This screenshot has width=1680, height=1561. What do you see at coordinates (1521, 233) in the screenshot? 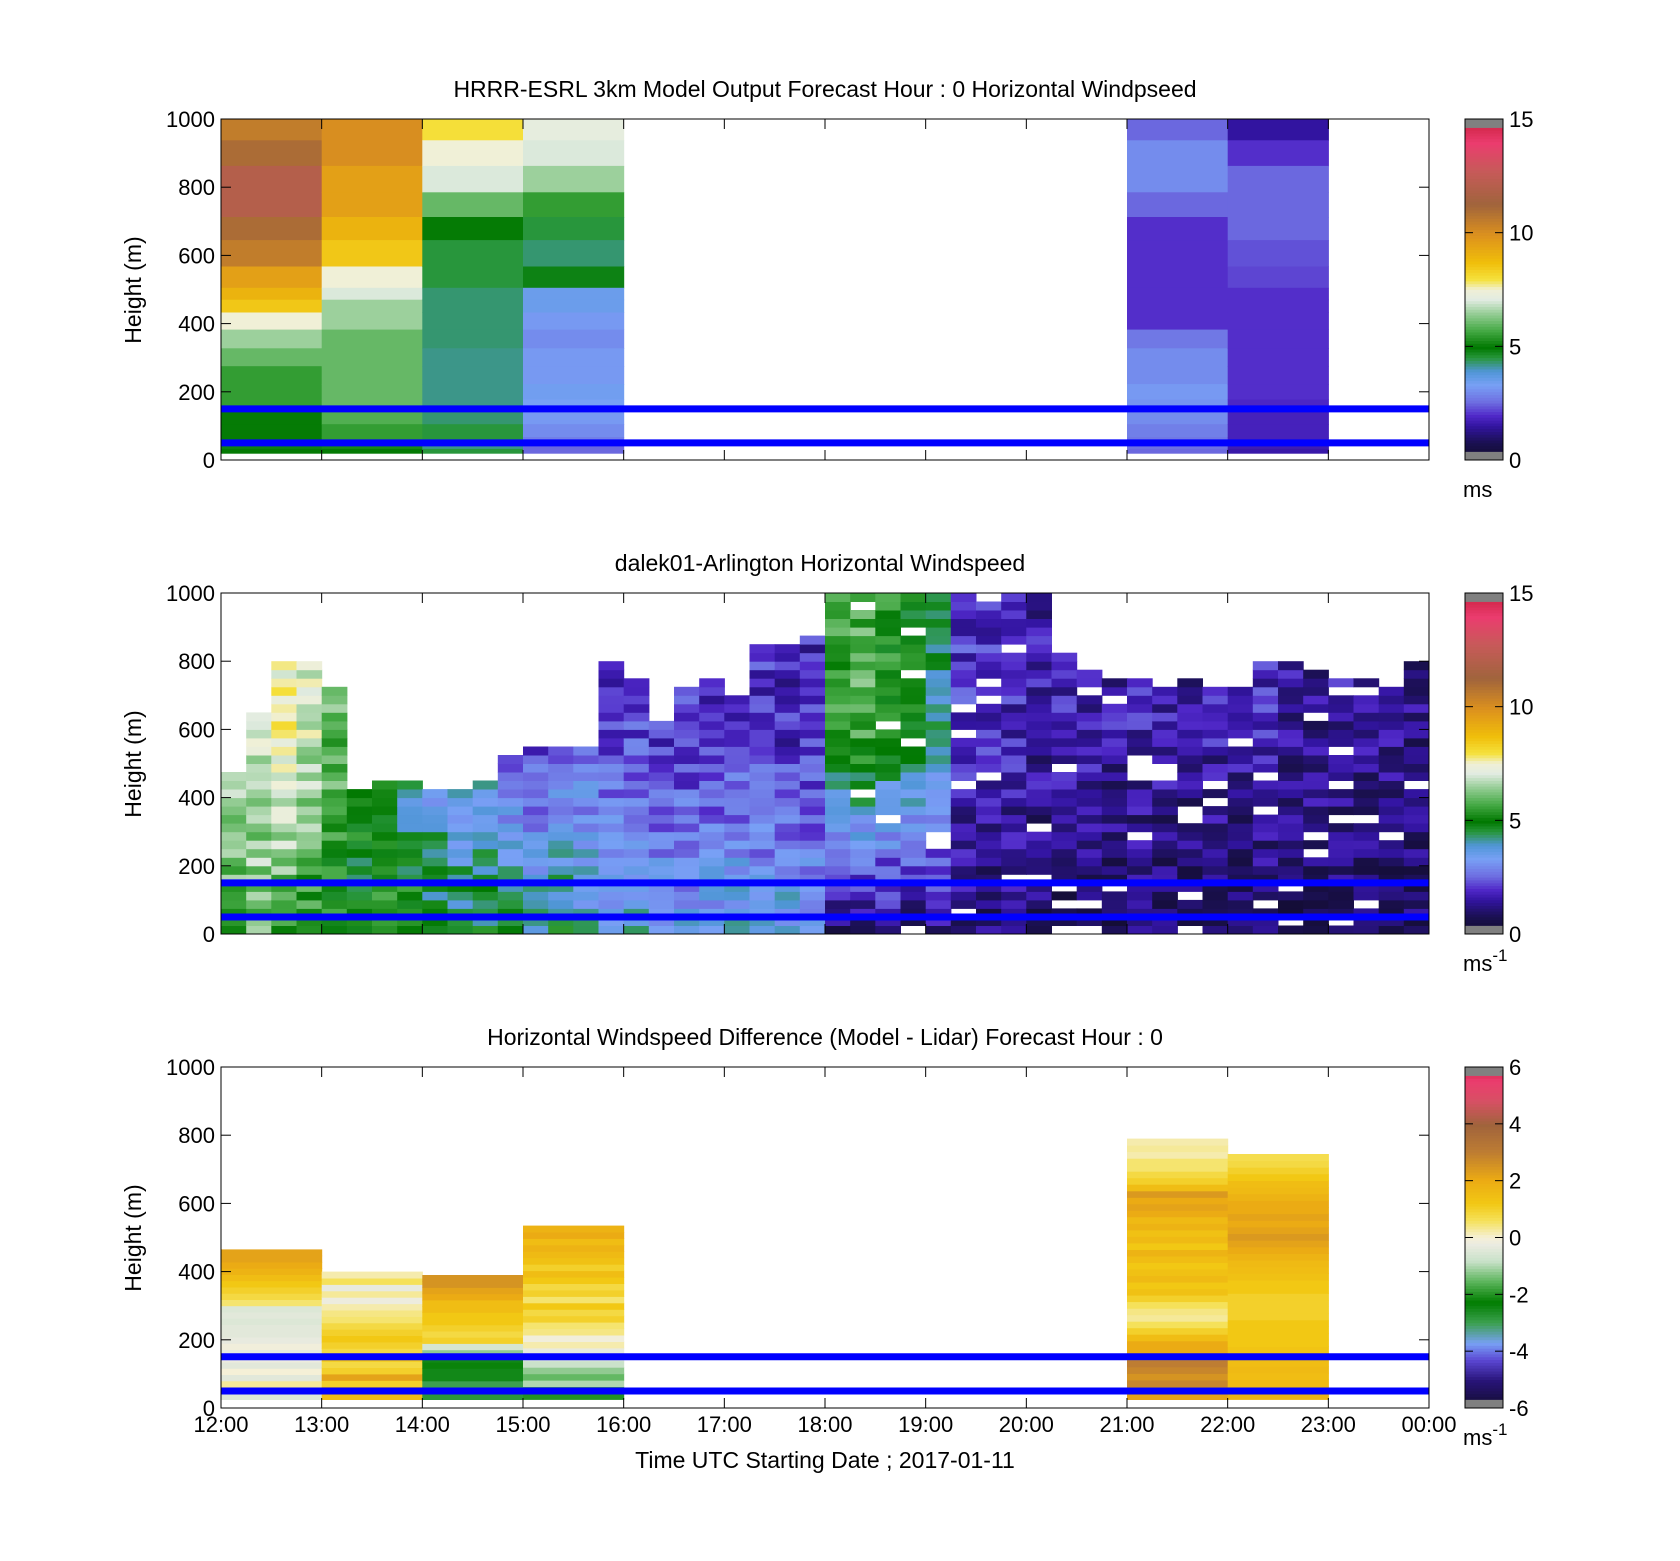
I see `colorbar-tick-label: 10` at bounding box center [1521, 233].